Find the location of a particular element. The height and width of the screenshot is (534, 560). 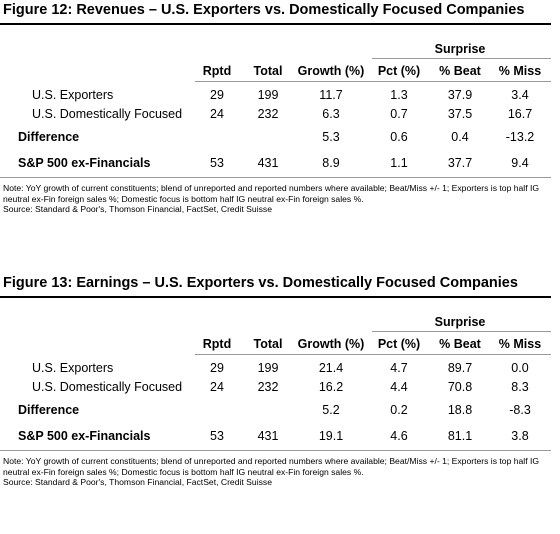

cell: 16.7 is located at coordinates (520, 114).